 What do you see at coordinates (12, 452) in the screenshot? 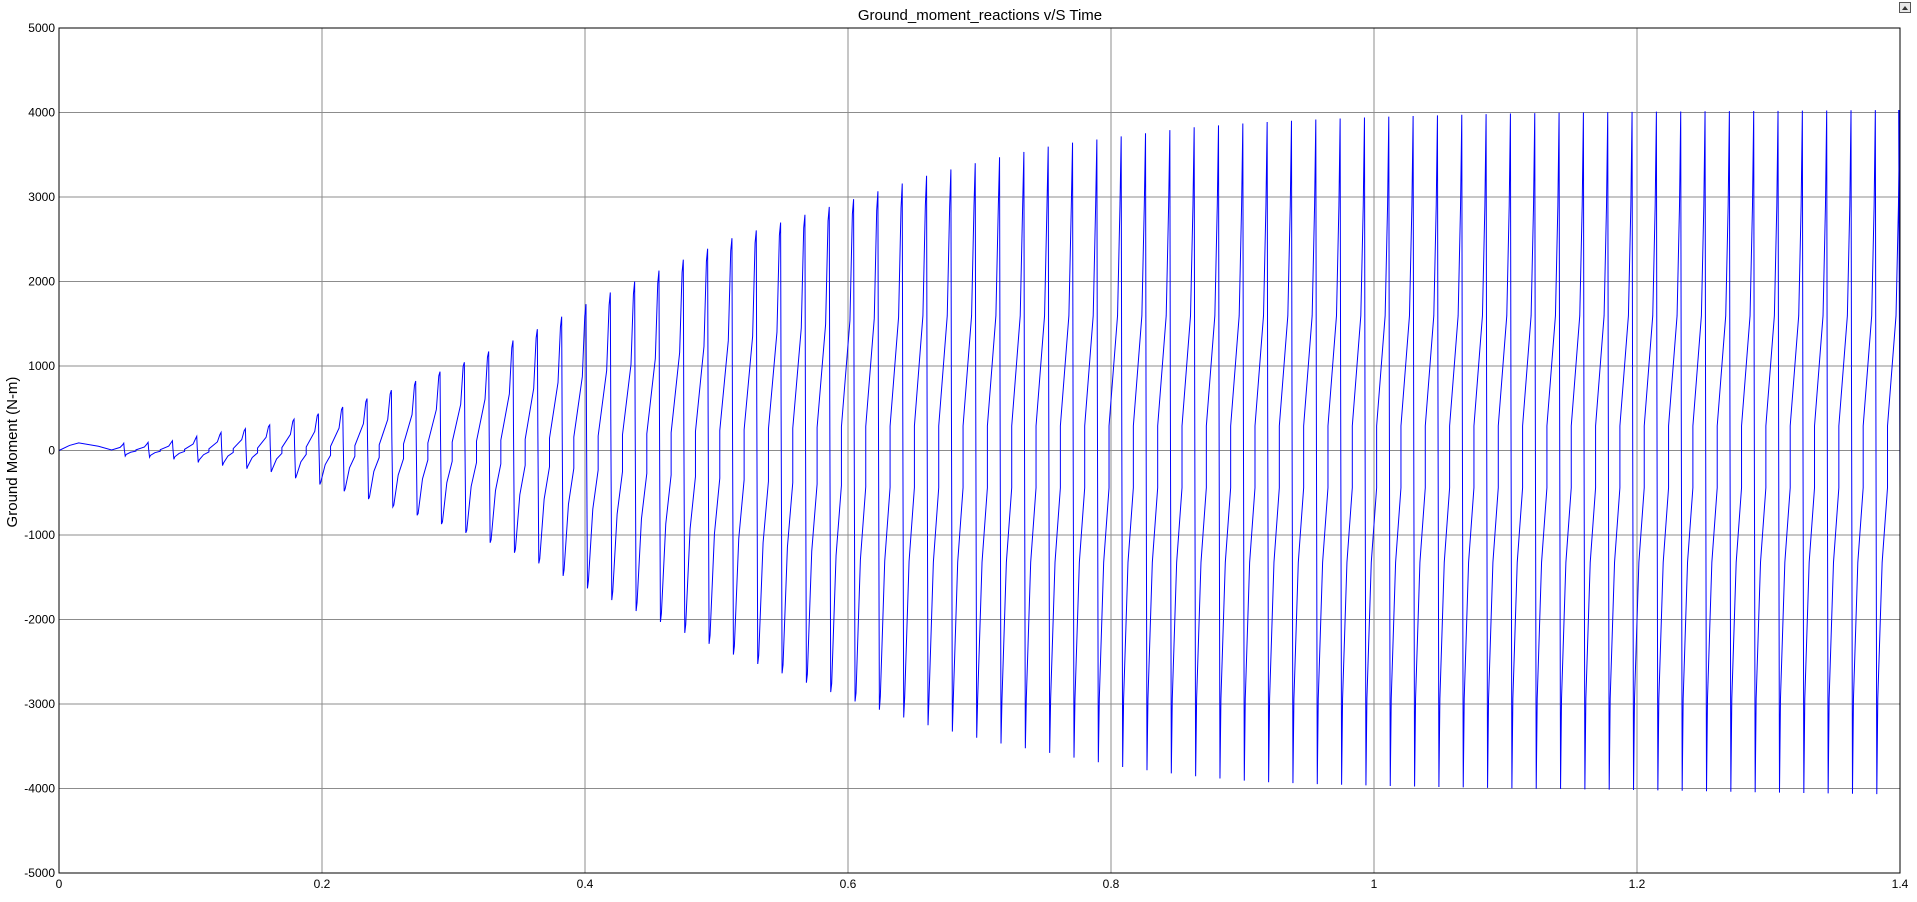
I see `y-axis-label: Ground Moment (N-m)` at bounding box center [12, 452].